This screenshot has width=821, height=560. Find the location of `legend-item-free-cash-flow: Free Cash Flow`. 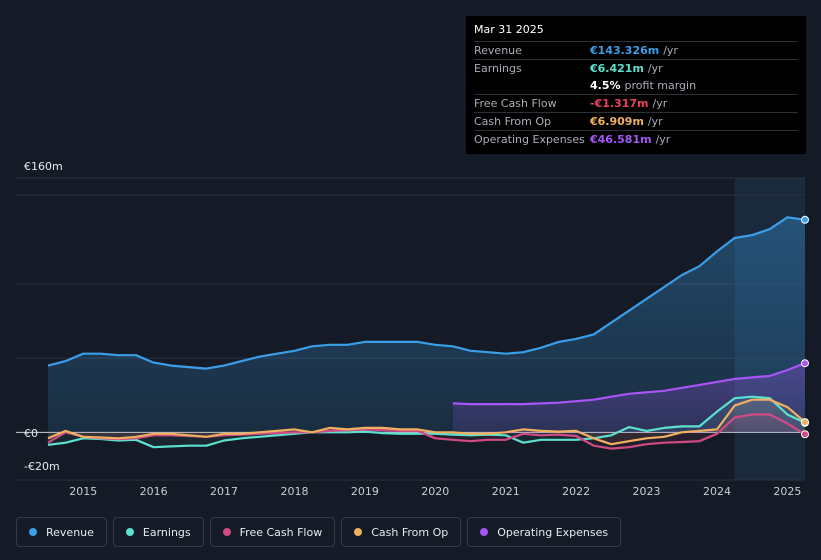

legend-item-free-cash-flow: Free Cash Flow is located at coordinates (272, 532).